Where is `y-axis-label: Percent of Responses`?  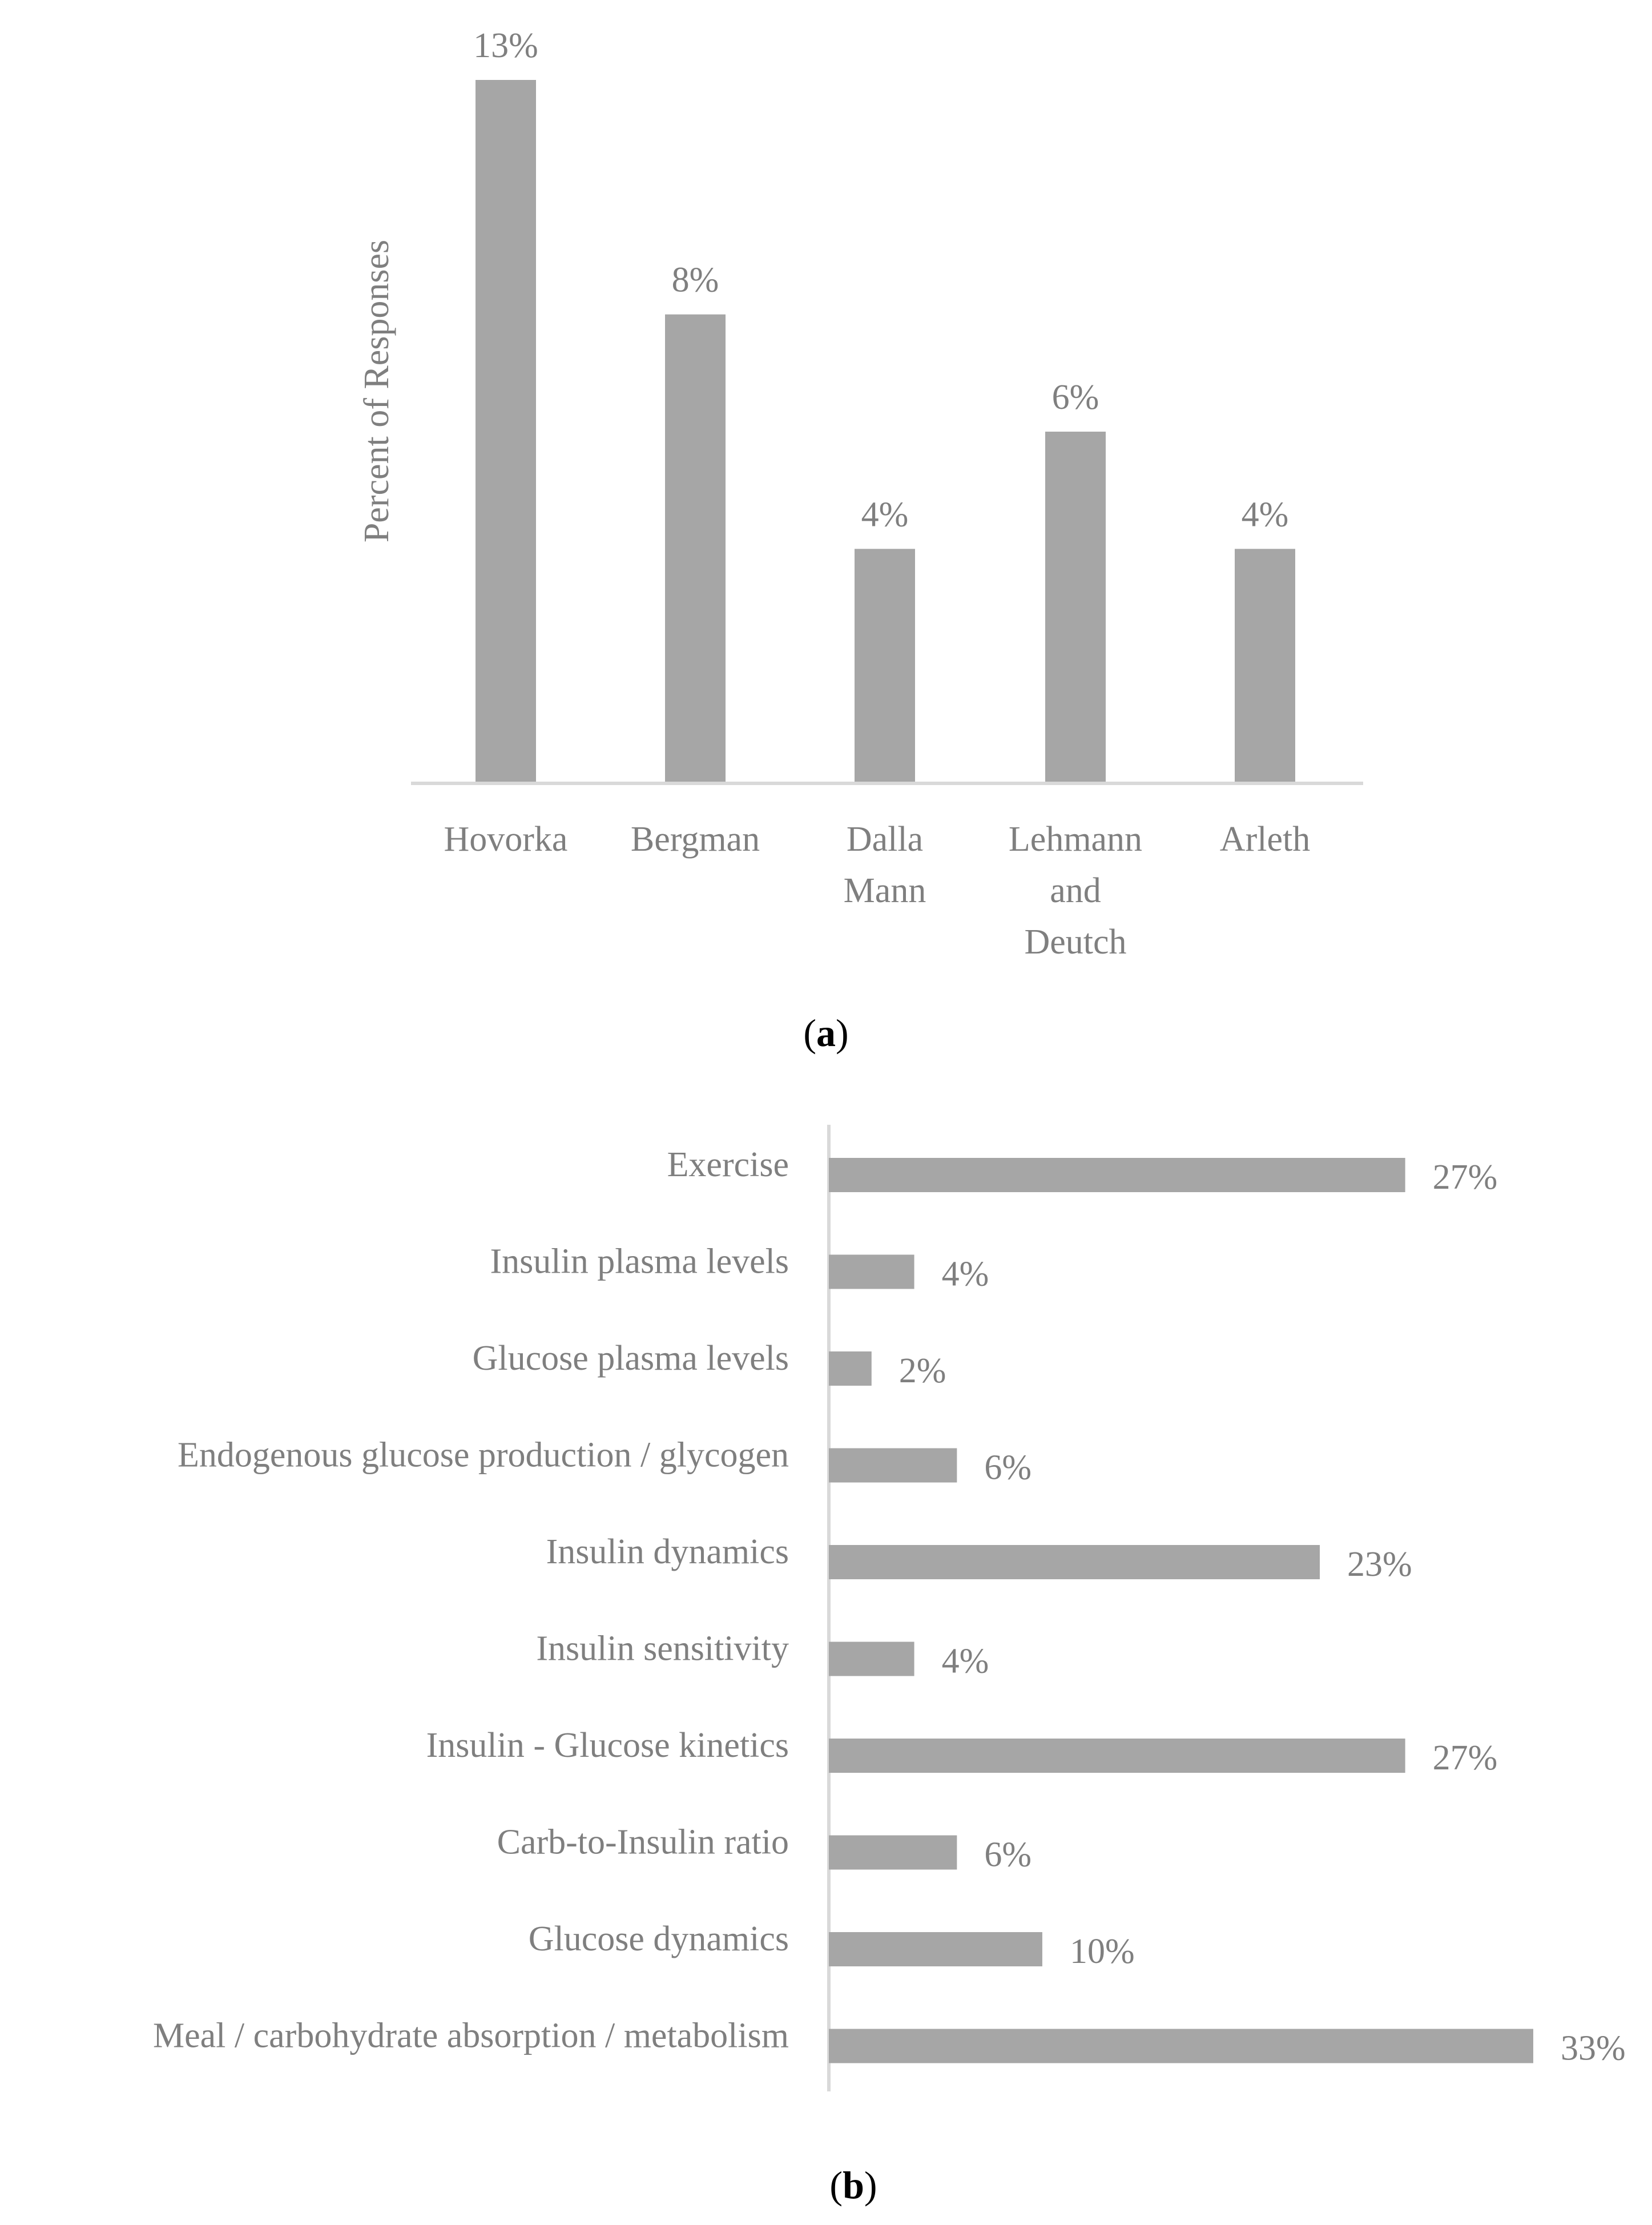
y-axis-label: Percent of Responses is located at coordinates (376, 391).